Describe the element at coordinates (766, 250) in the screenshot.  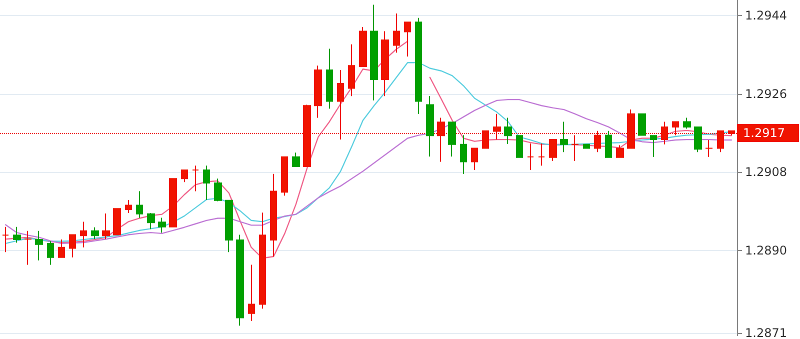
I see `y-tick-label: 1.2890` at that location.